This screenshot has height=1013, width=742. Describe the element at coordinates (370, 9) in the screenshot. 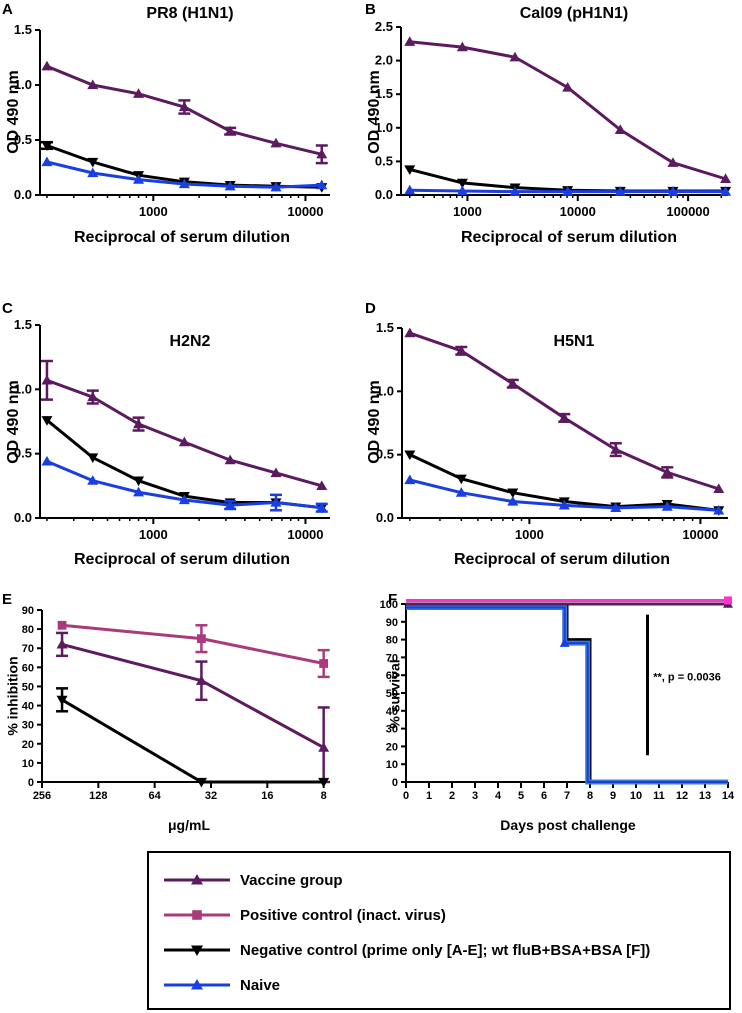

I see `panel-letter: B` at that location.